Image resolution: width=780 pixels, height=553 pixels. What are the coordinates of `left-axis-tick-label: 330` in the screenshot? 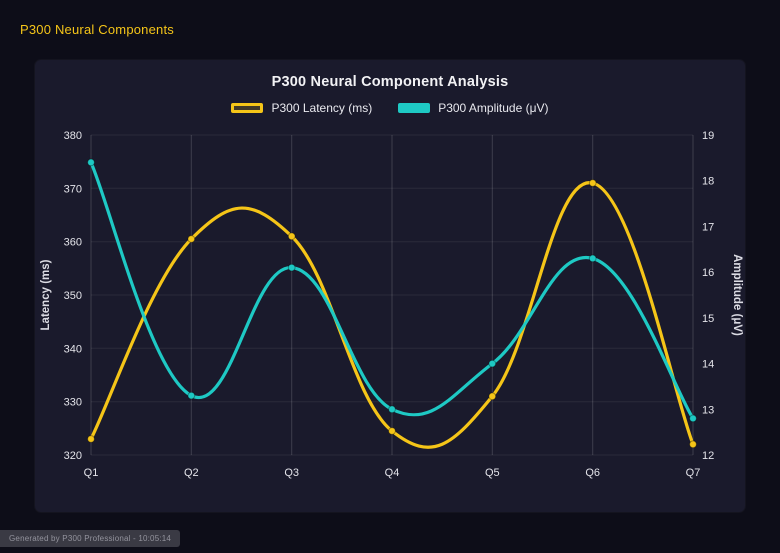 It's located at (73, 403).